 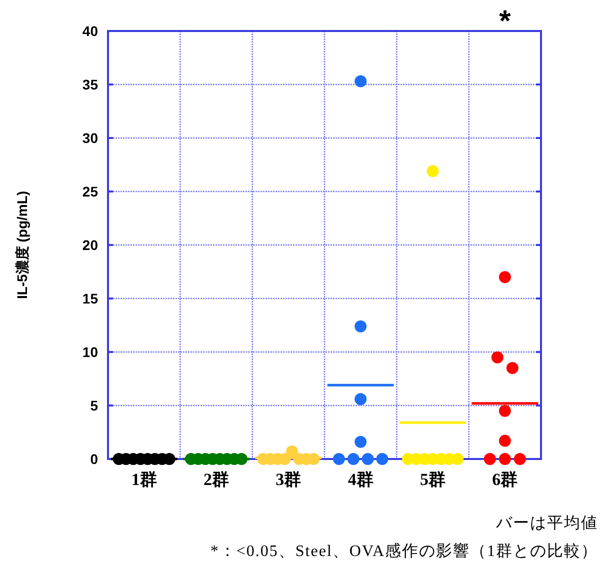 What do you see at coordinates (289, 479) in the screenshot?
I see `x-tick-label: 3群` at bounding box center [289, 479].